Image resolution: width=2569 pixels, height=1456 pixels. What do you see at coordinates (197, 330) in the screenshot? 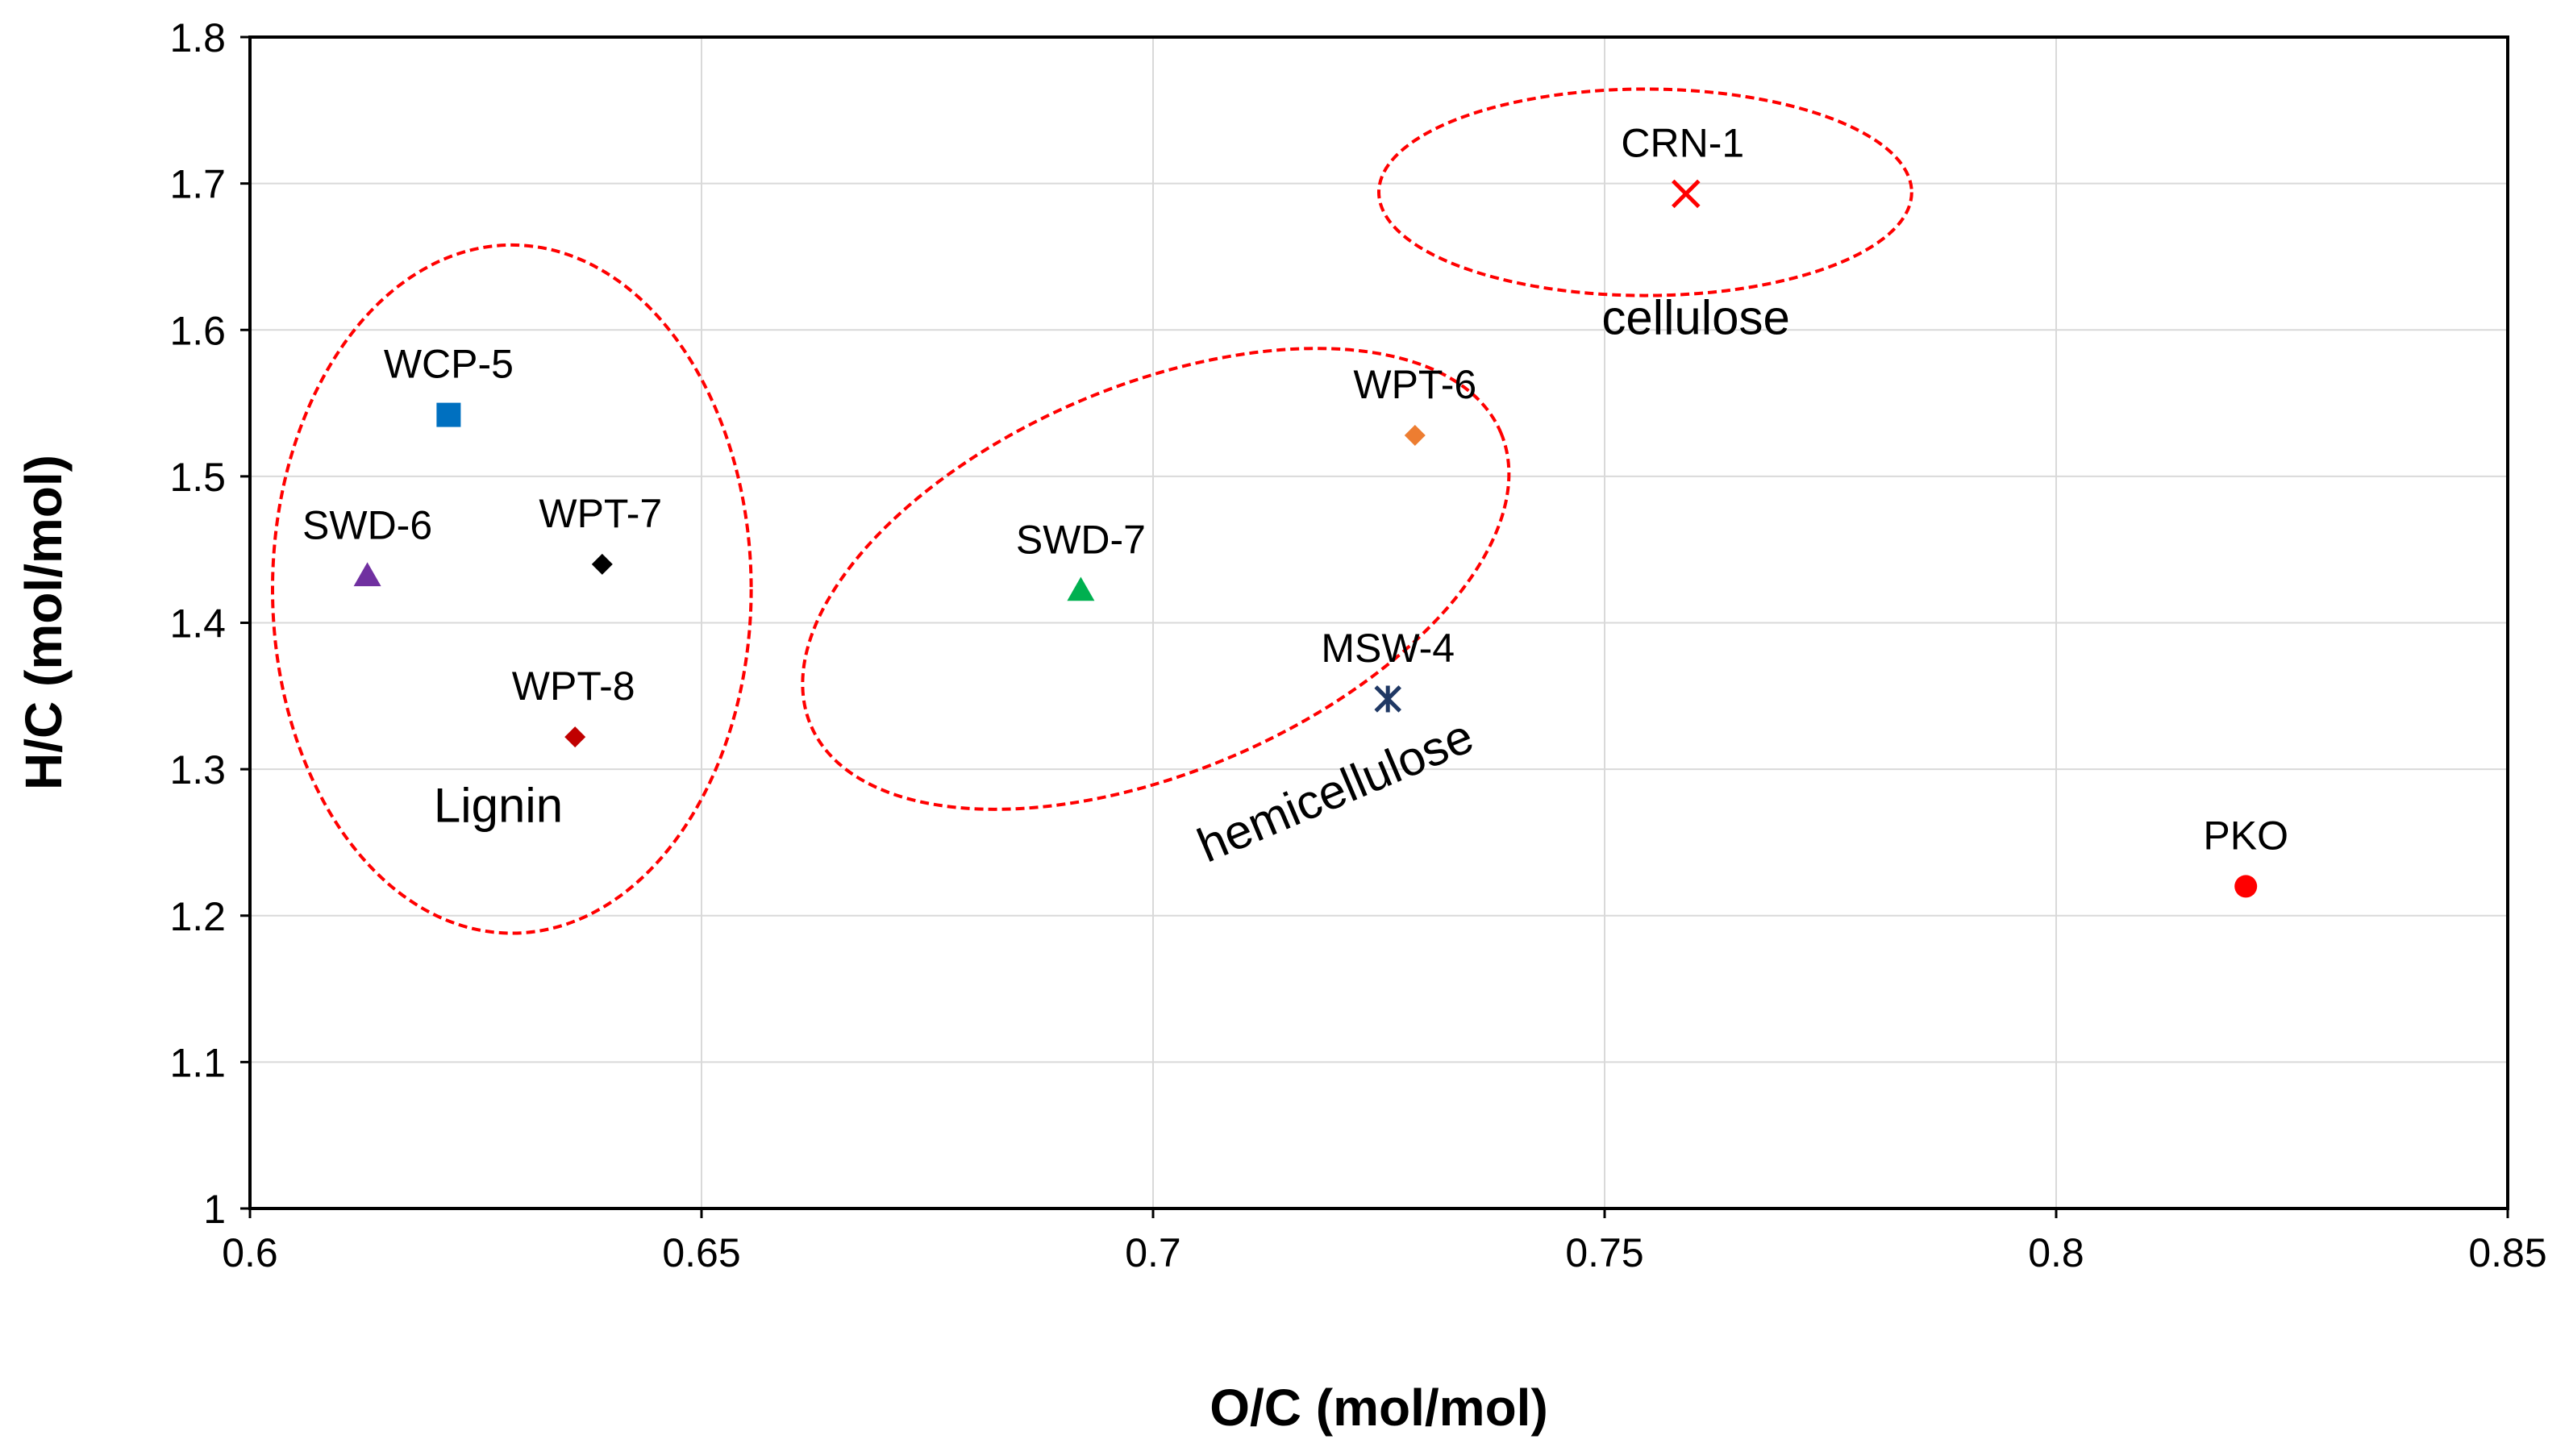
I see `y-tick-label: 1.6` at bounding box center [197, 330].